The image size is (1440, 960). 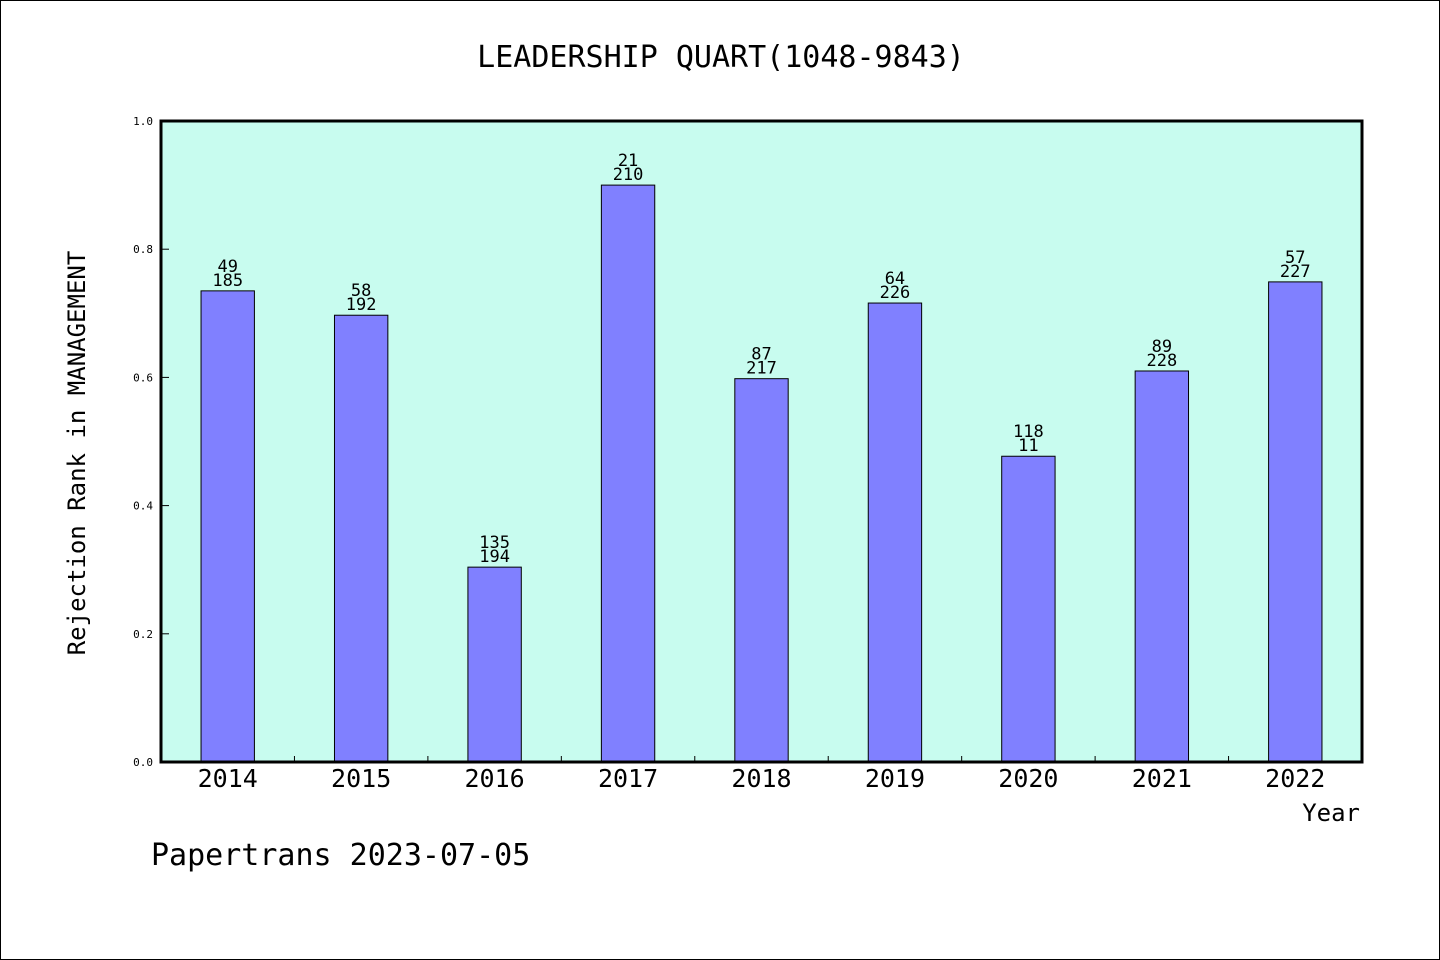 I want to click on bar-2017, so click(x=628, y=473).